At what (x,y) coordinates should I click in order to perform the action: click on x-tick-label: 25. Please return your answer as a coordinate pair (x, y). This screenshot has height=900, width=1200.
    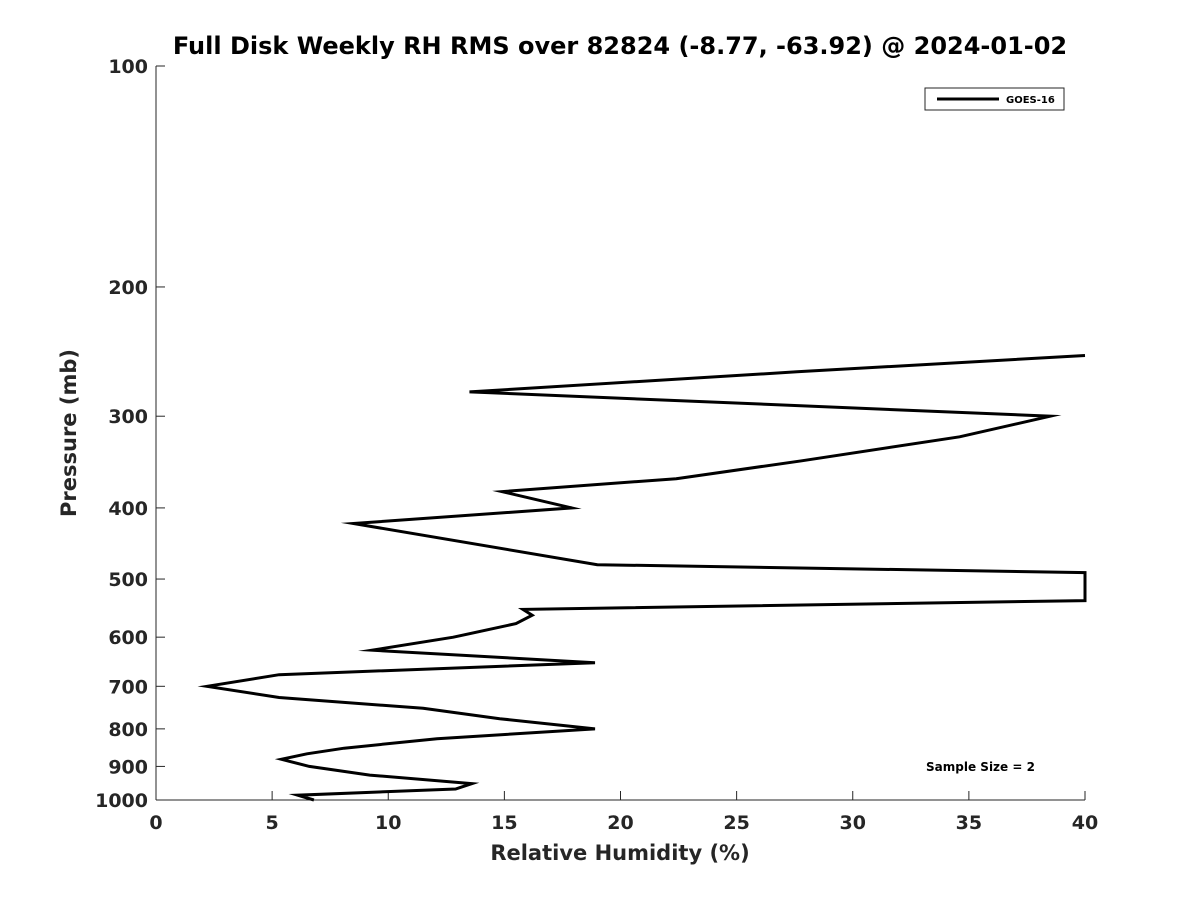
    Looking at the image, I should click on (736, 823).